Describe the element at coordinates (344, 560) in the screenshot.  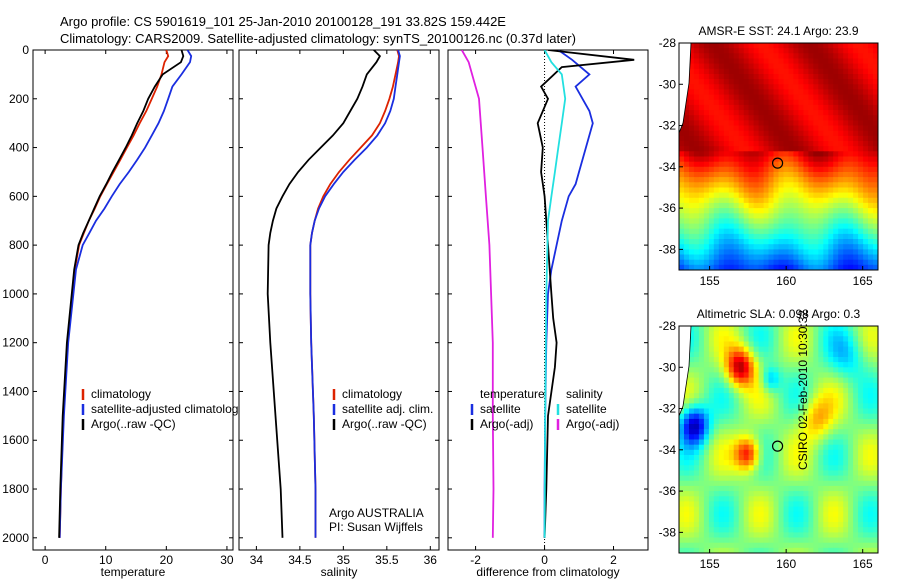
I see `x-tick-label: 35` at that location.